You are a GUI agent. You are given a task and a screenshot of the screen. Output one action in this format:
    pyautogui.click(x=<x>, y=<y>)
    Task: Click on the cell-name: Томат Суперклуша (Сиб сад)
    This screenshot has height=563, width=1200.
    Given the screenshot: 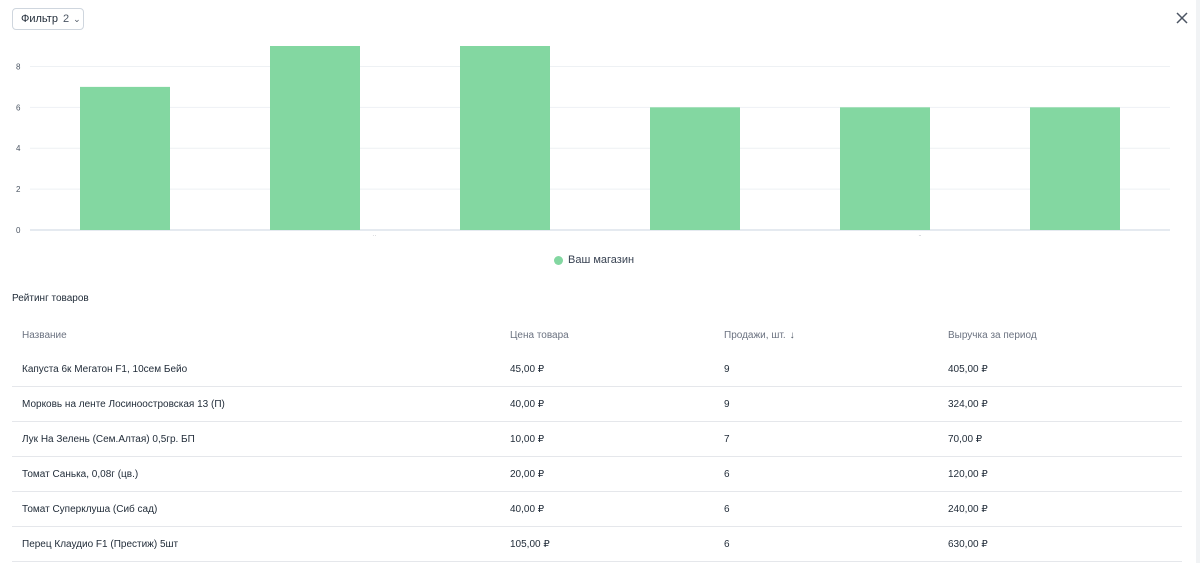 What is the action you would take?
    pyautogui.click(x=256, y=509)
    